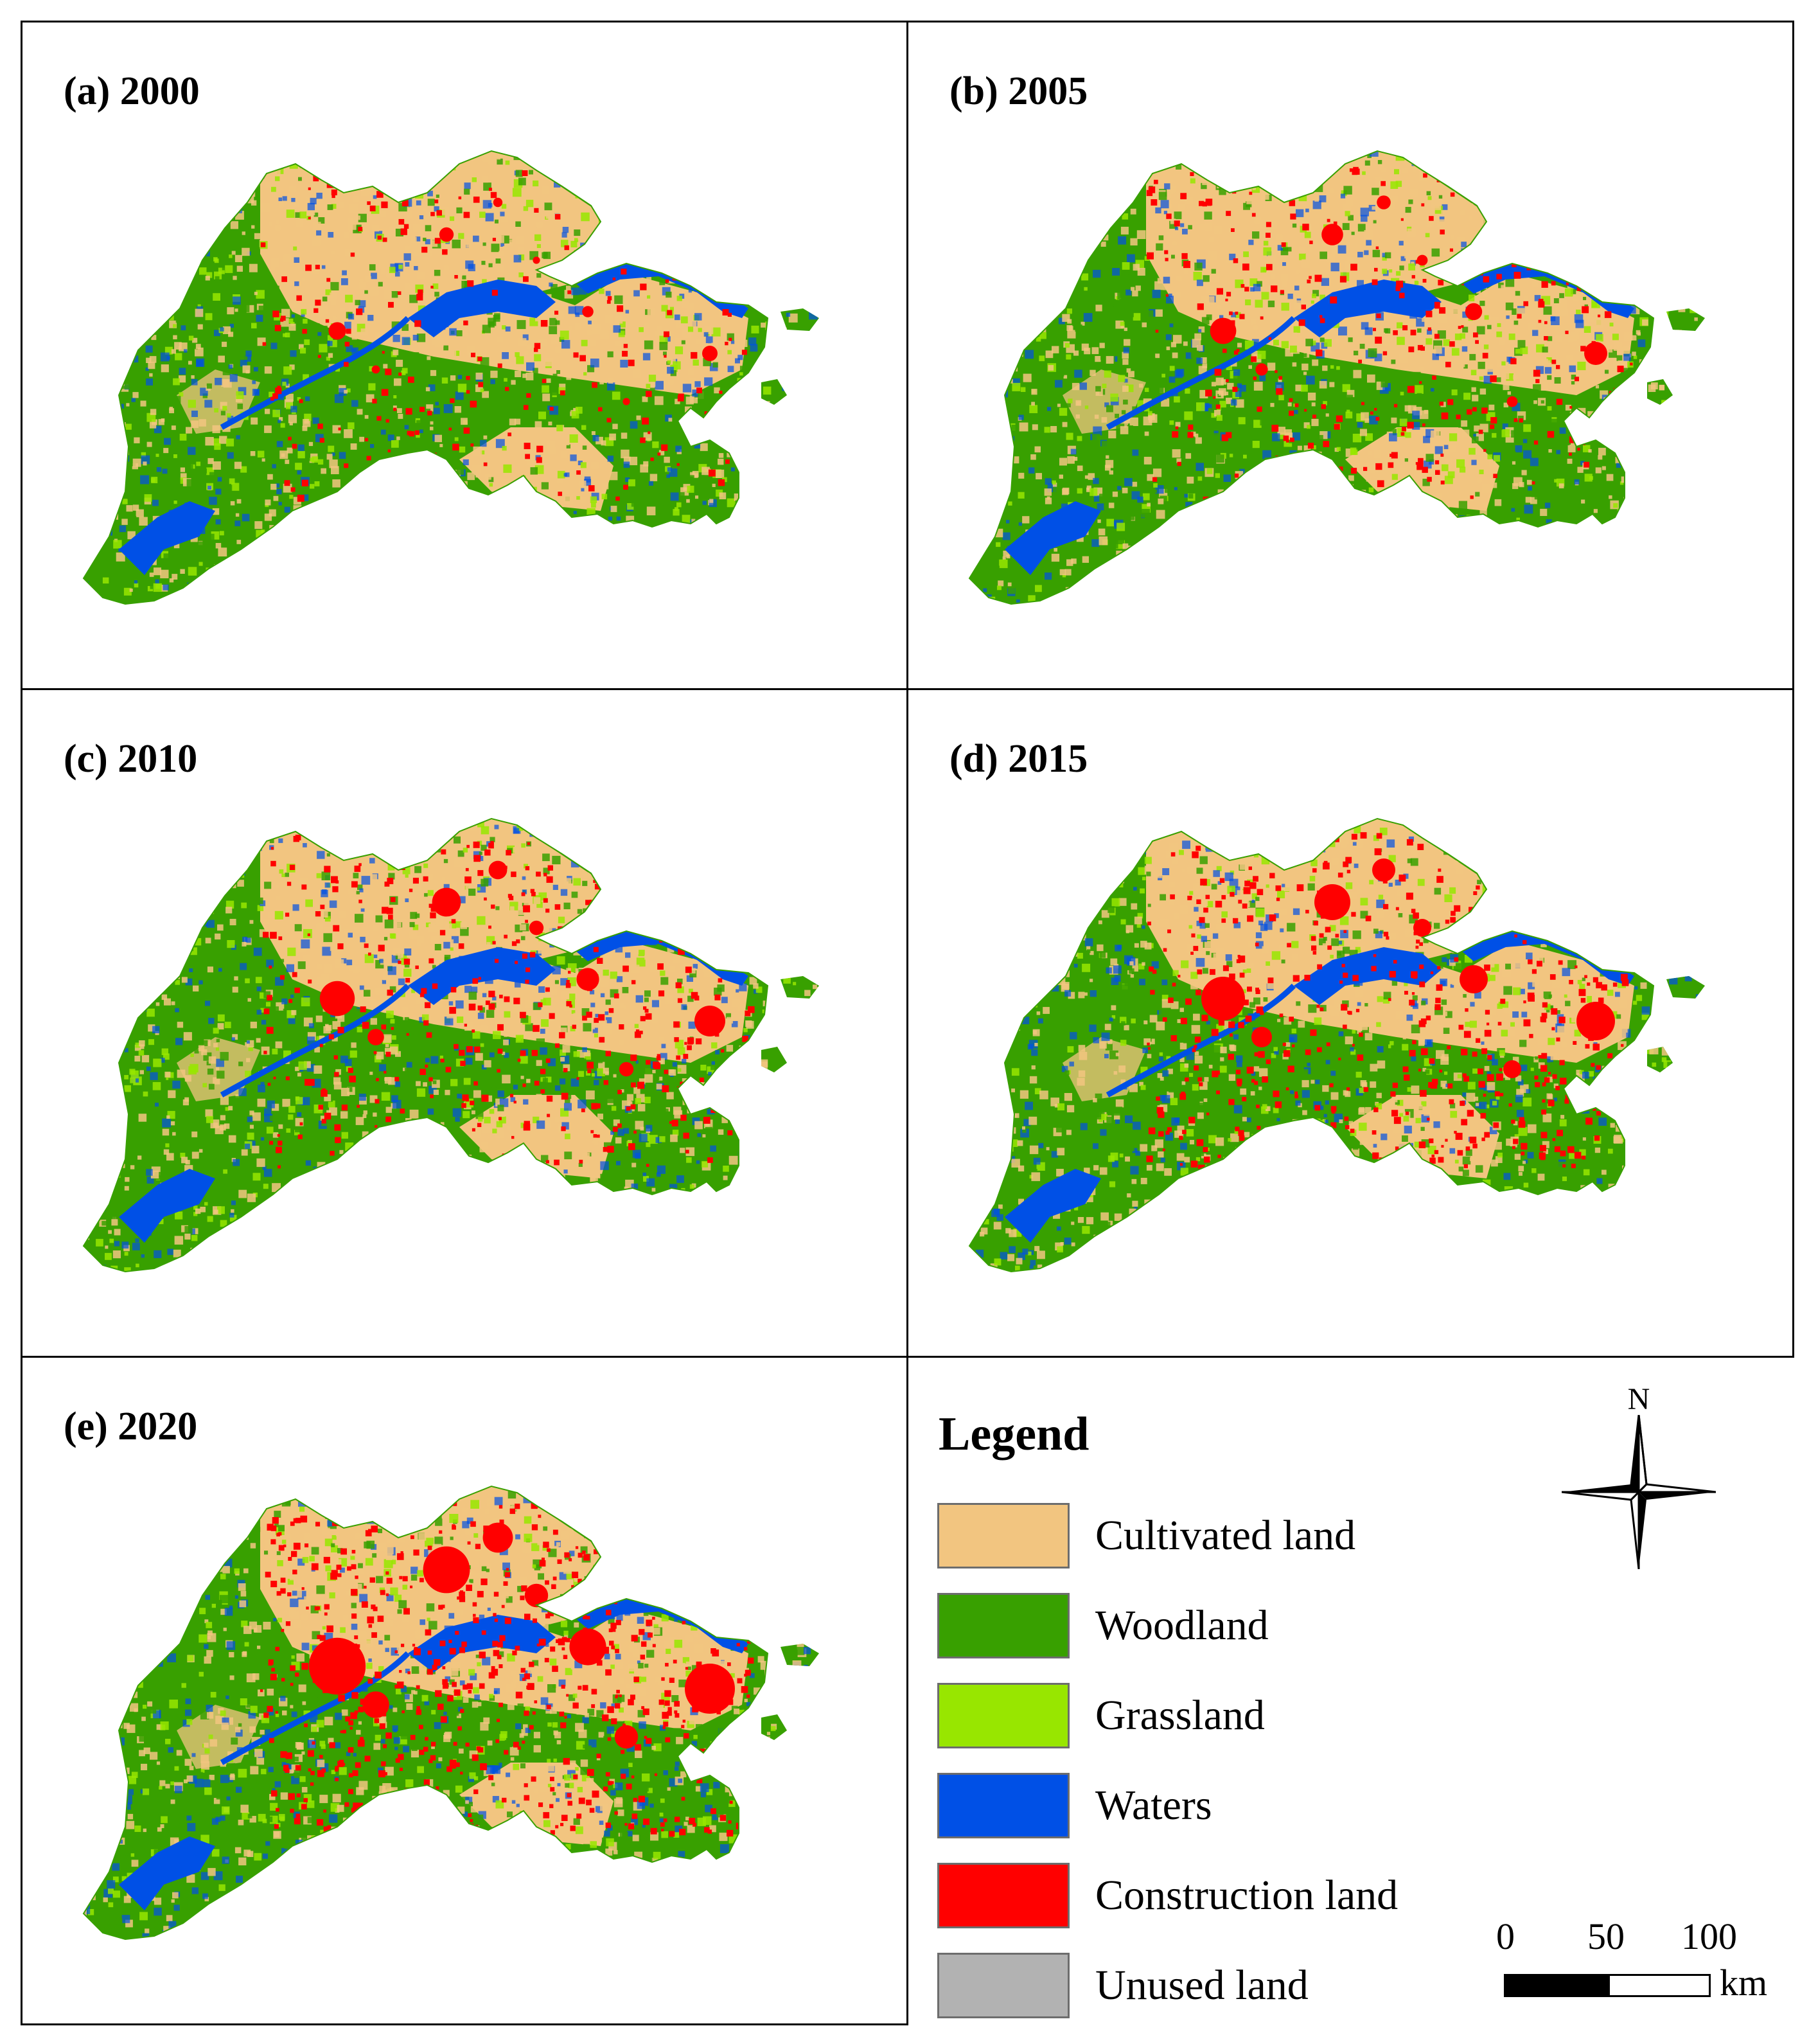 Image resolution: width=1809 pixels, height=2044 pixels. Describe the element at coordinates (1639, 1966) in the screenshot. I see `scale-bar: 0 50 100 km` at that location.